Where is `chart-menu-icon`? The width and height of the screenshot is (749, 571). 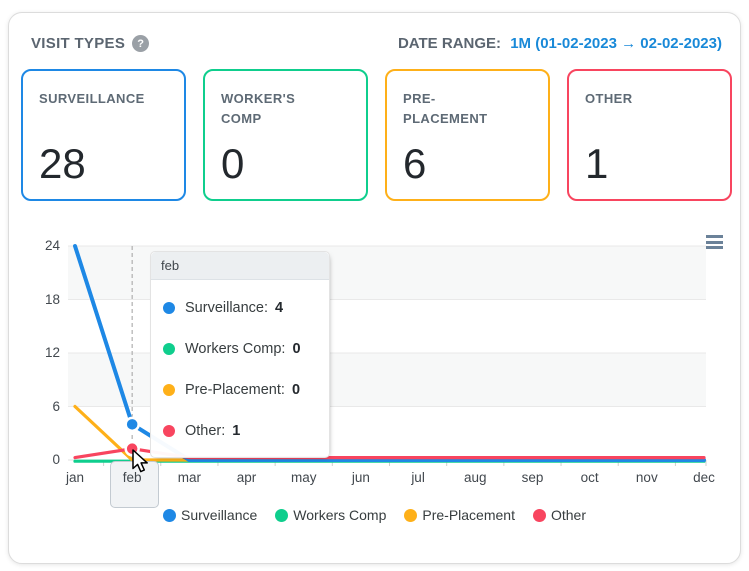
chart-menu-icon is located at coordinates (714, 243).